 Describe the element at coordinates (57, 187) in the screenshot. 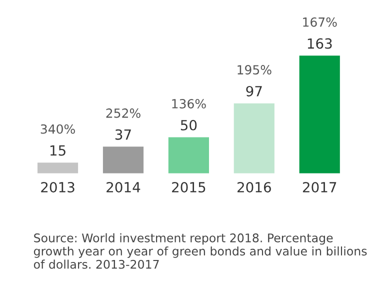

I see `x-tick-label: 2013` at that location.